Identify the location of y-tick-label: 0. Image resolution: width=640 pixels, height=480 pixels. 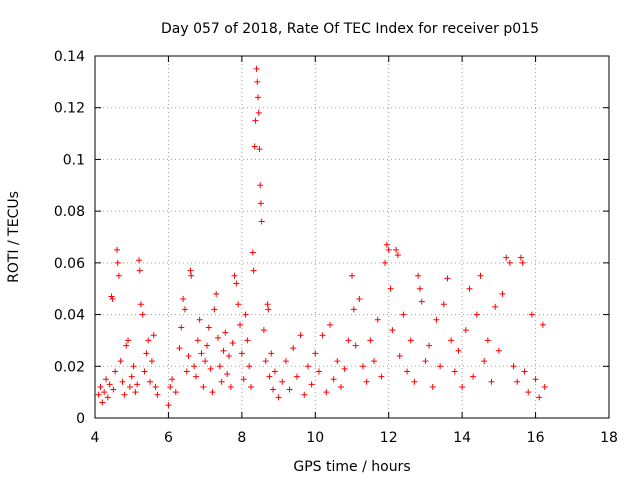
(80, 419).